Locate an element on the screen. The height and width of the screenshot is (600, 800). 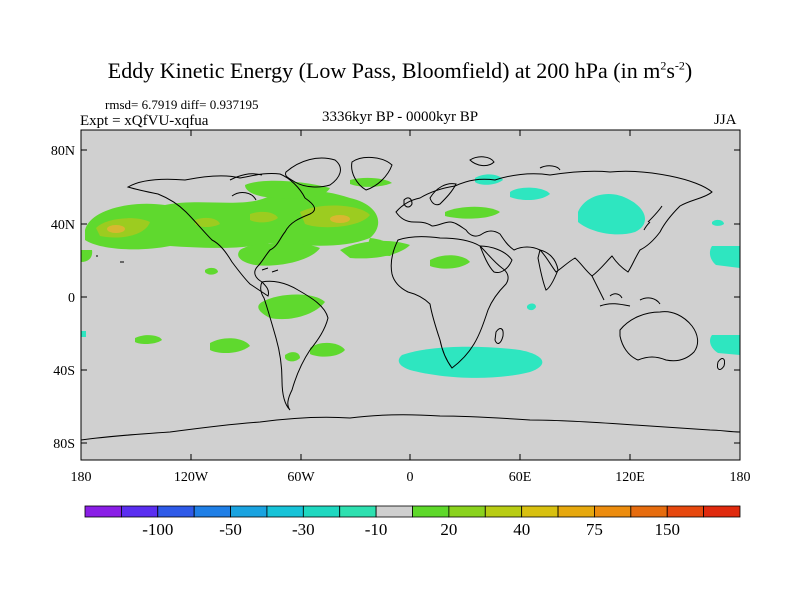
stats-text: rmsd= 6.7919 diff= 0.937195 is located at coordinates (182, 104).